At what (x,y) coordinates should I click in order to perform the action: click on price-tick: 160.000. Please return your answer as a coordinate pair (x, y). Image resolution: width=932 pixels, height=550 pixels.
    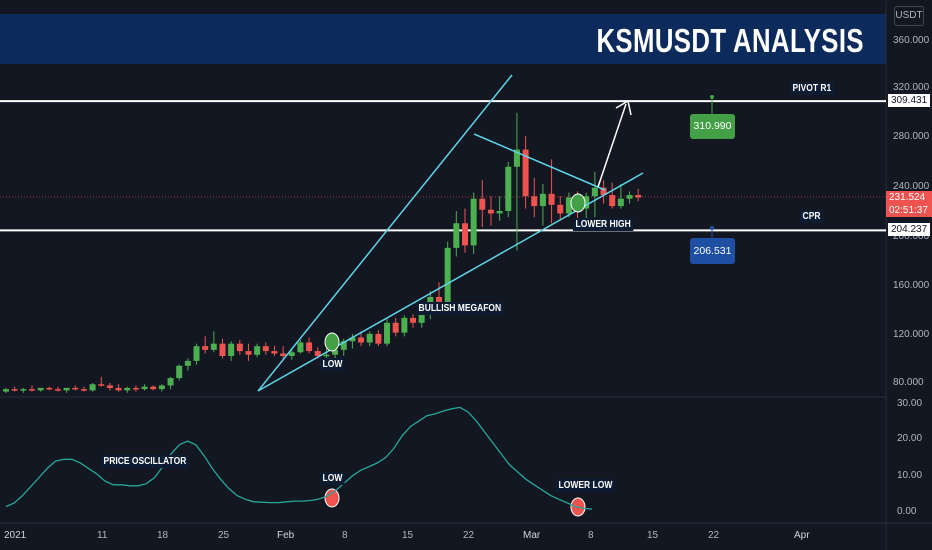
    Looking at the image, I should click on (911, 285).